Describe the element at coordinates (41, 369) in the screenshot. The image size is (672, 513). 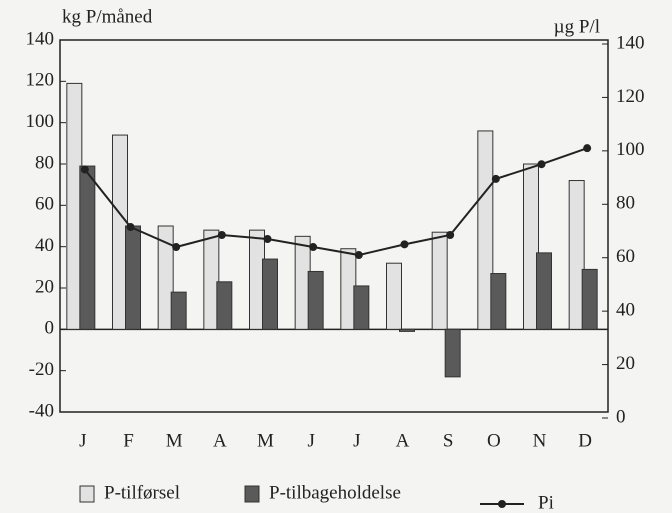
I see `y-tick-label: -20` at that location.